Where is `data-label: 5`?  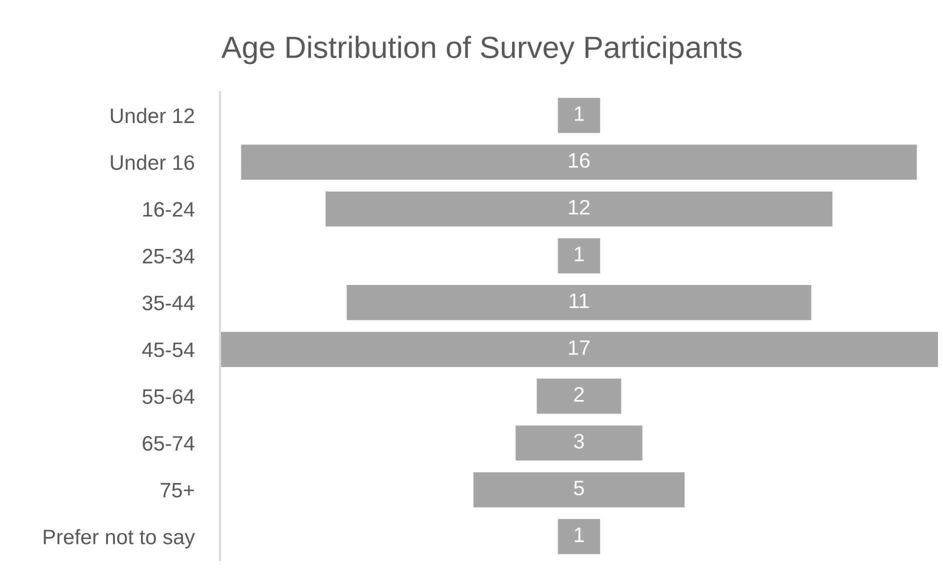
data-label: 5 is located at coordinates (579, 488).